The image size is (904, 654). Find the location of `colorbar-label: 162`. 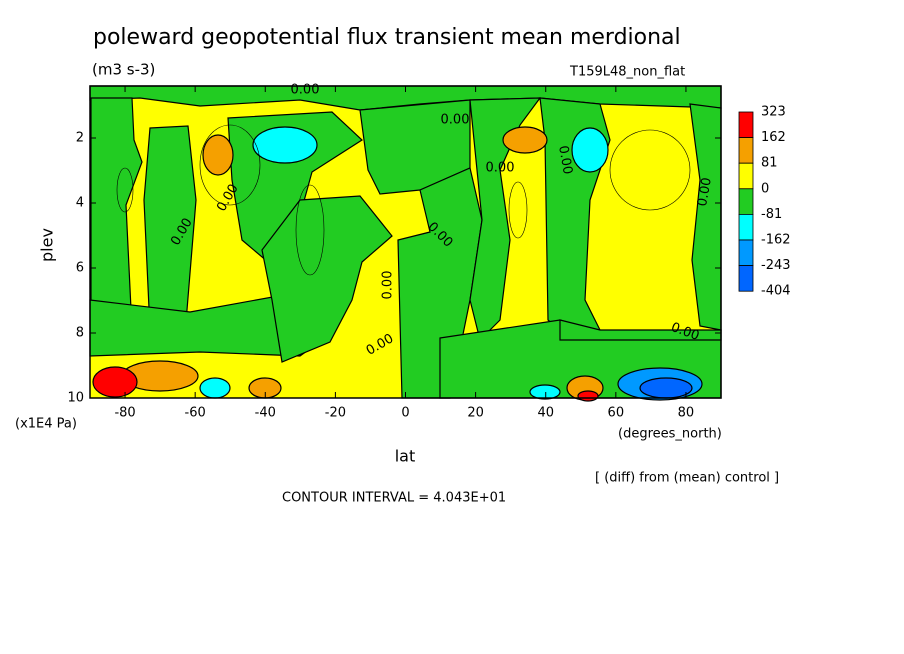

colorbar-label: 162 is located at coordinates (773, 137).